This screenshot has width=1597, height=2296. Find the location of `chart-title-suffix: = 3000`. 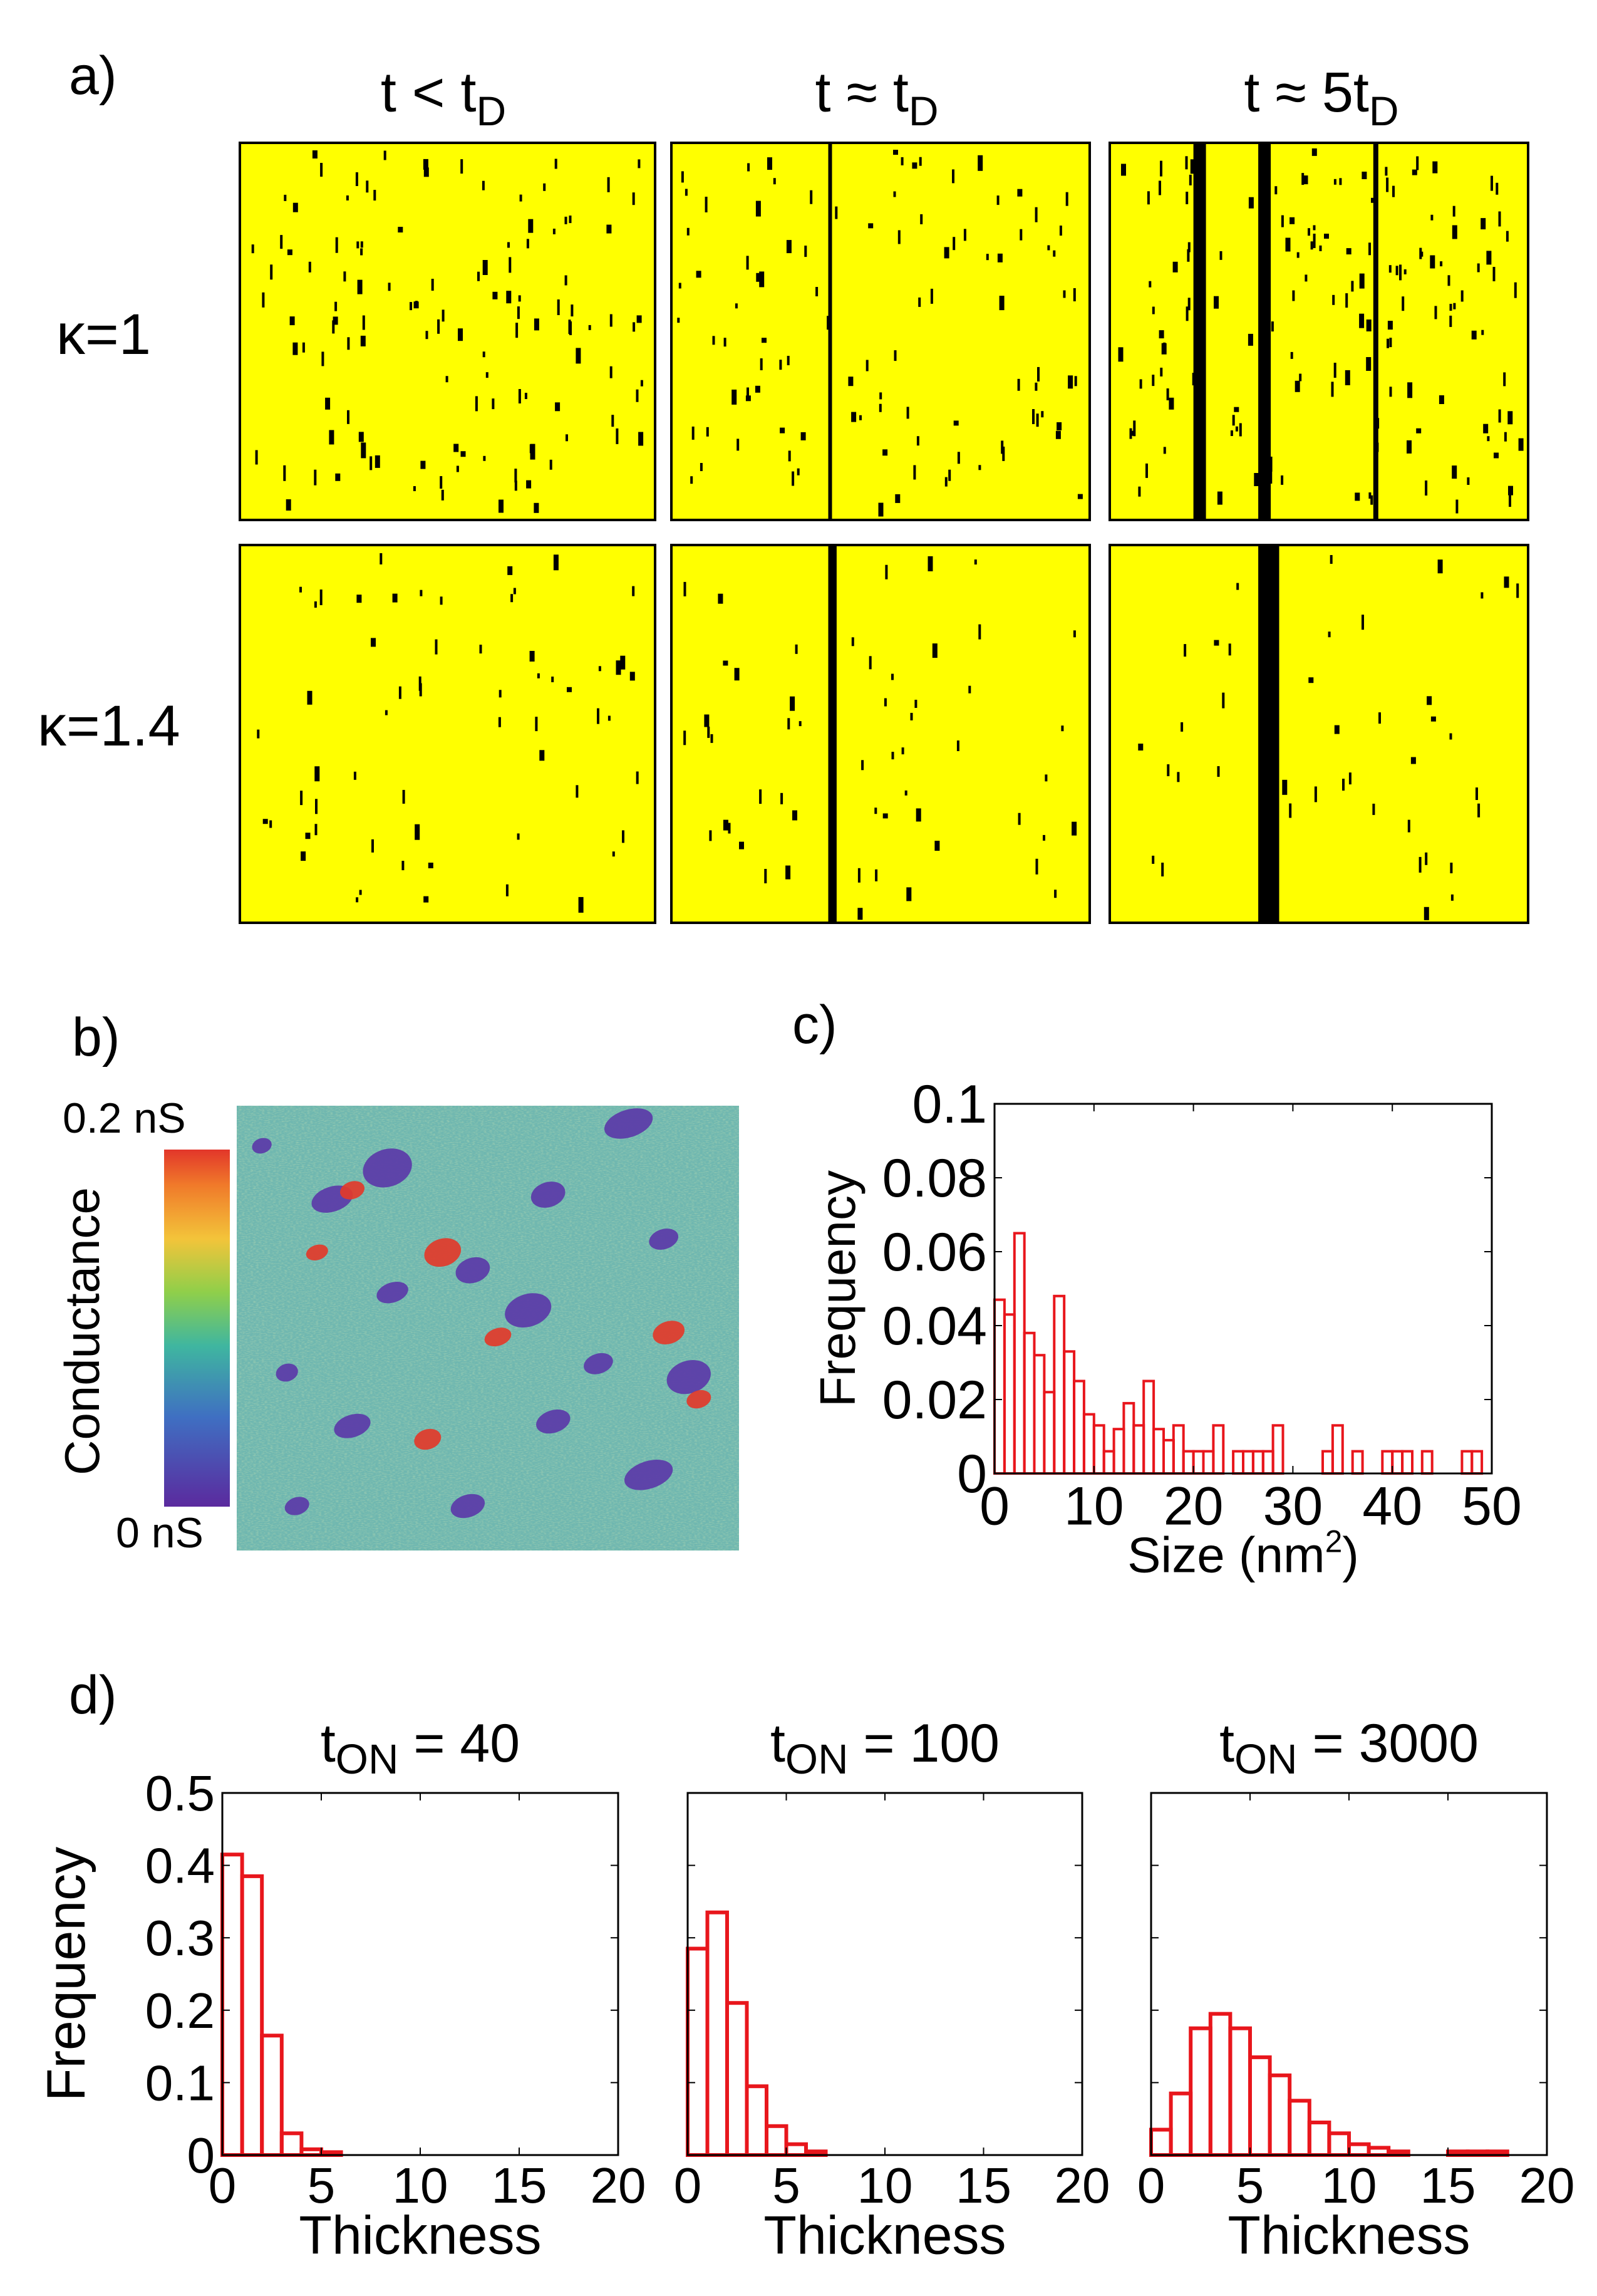

chart-title-suffix: = 3000 is located at coordinates (1388, 1744).